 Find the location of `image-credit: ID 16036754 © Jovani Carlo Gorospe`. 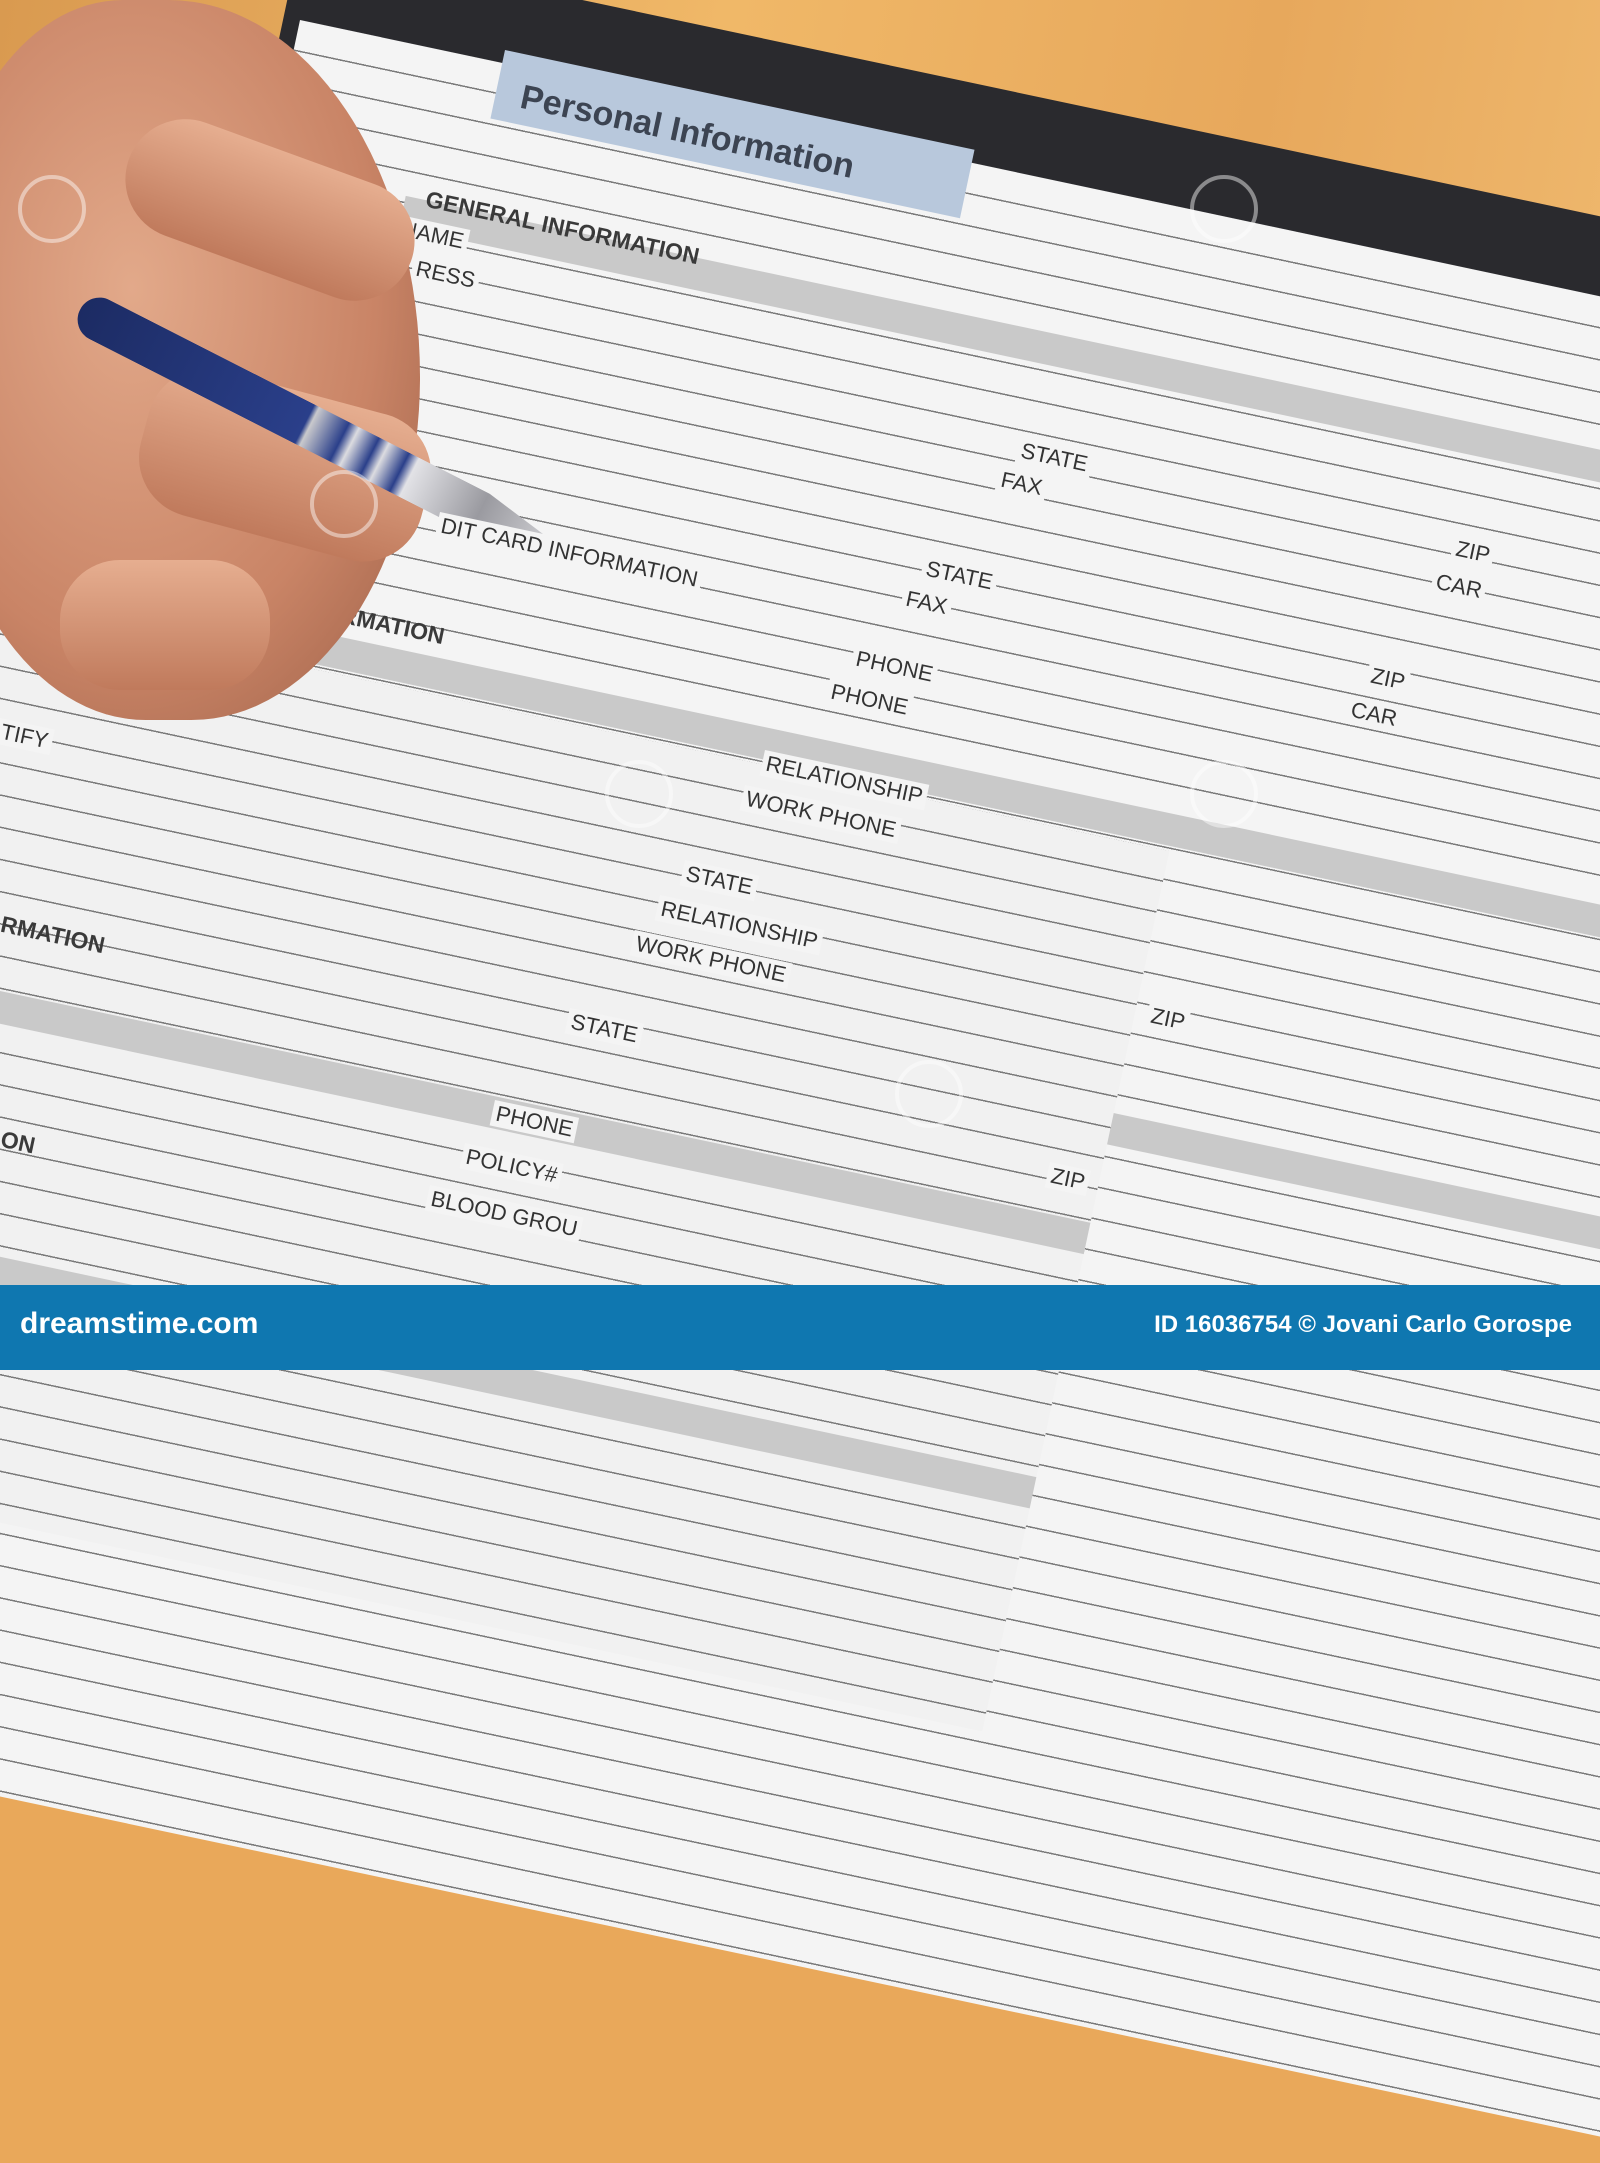

image-credit: ID 16036754 © Jovani Carlo Gorospe is located at coordinates (1363, 1324).